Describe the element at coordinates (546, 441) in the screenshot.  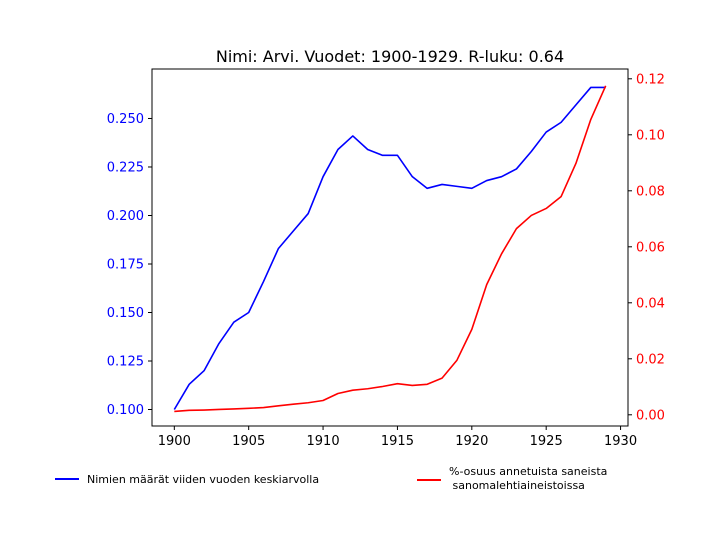
I see `x-tick-label: 1925` at that location.